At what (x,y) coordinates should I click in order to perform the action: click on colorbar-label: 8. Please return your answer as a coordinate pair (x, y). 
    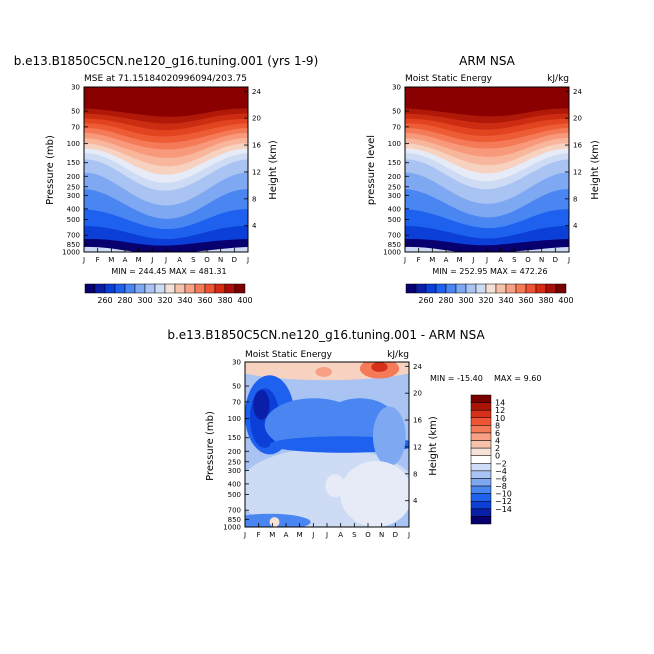
    Looking at the image, I should click on (497, 425).